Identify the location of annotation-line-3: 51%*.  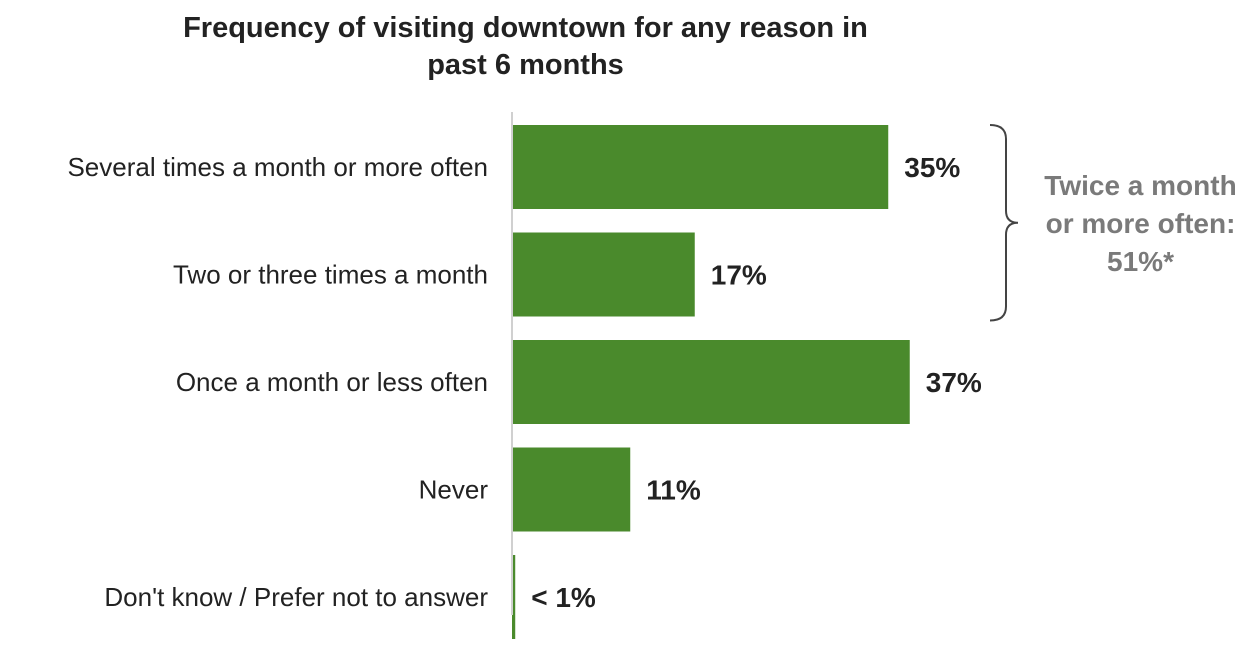
(1140, 261).